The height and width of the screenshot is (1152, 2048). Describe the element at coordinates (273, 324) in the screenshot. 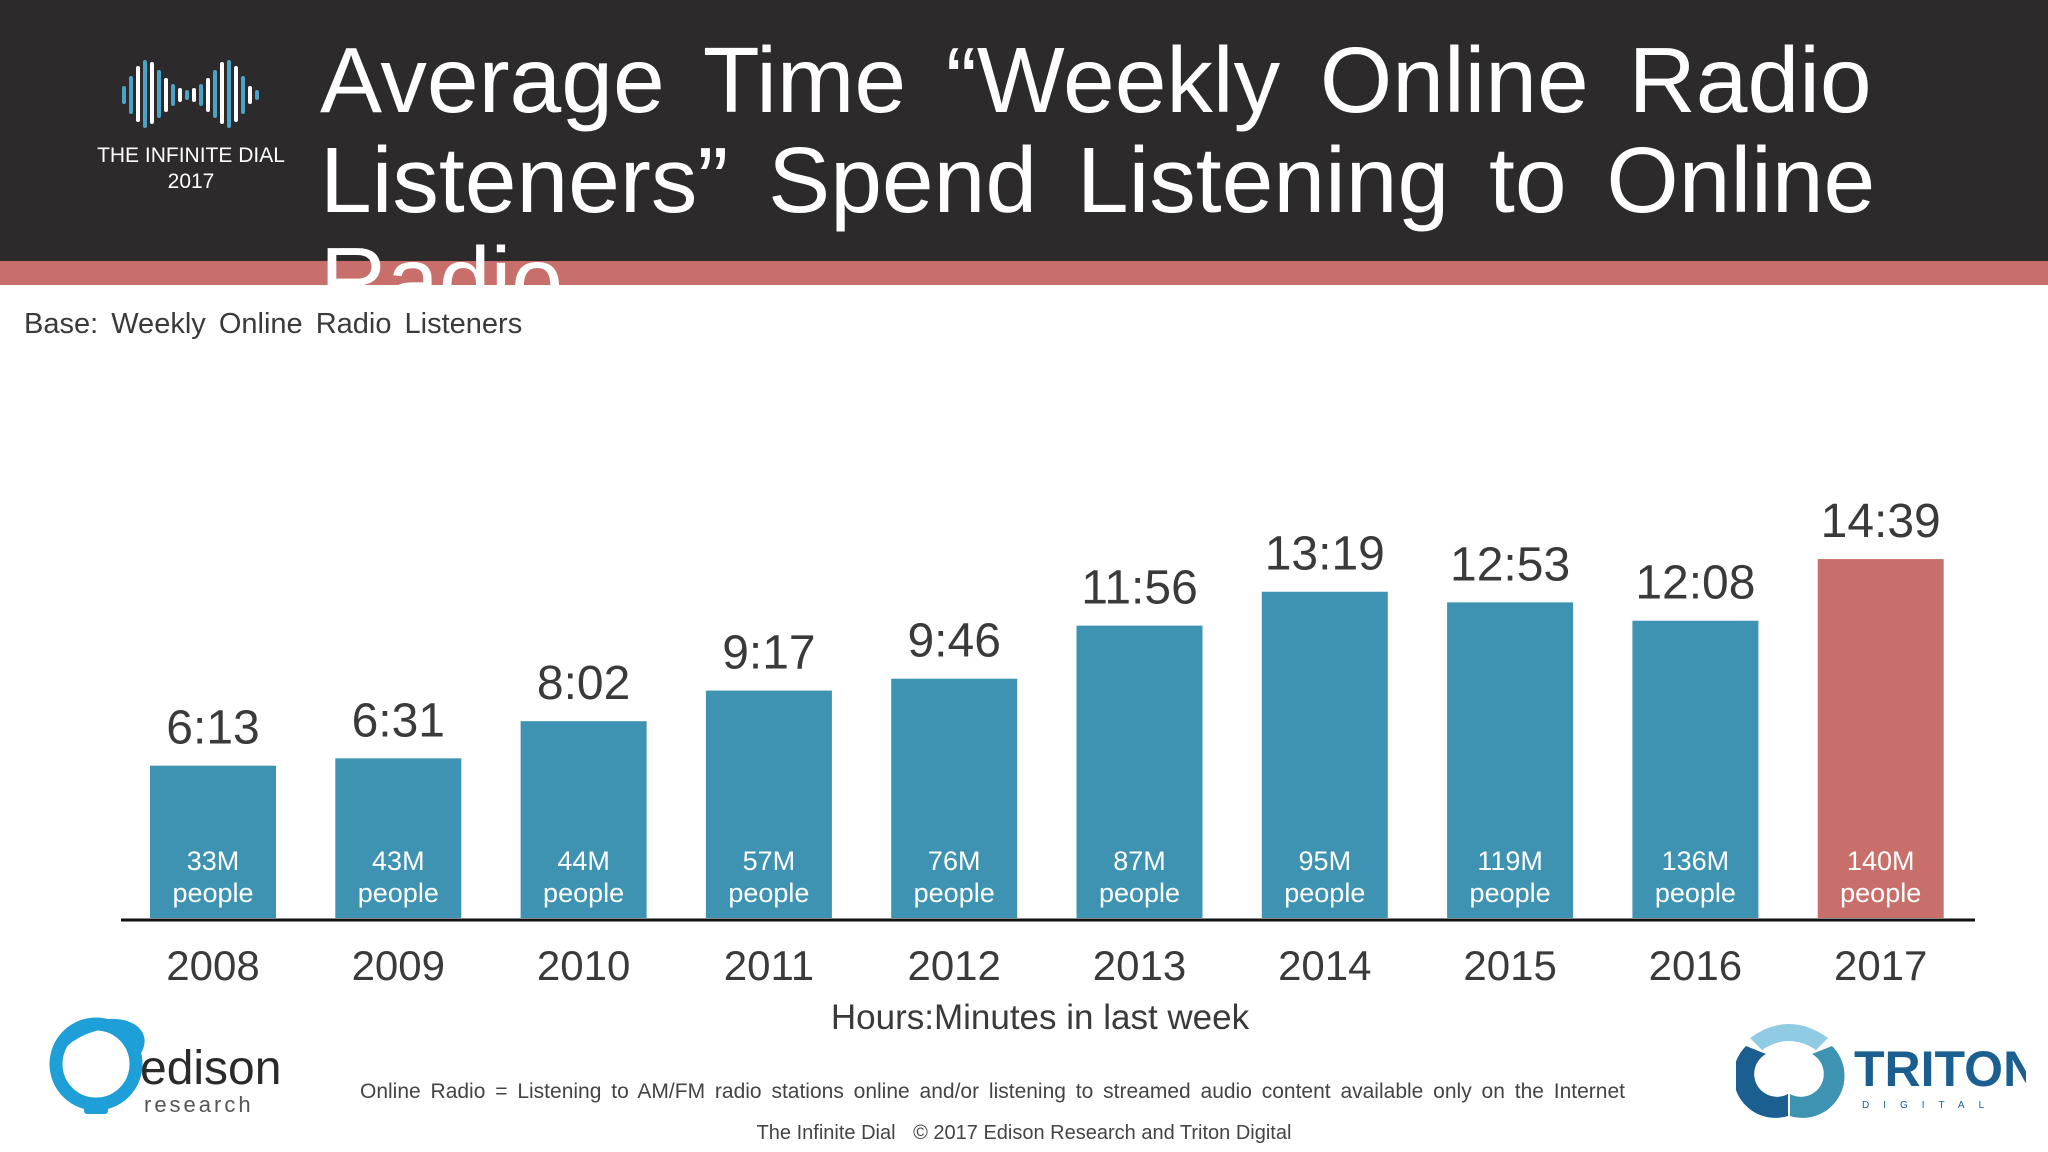

I see `base-note: Base: Weekly Online Radio Listeners` at that location.